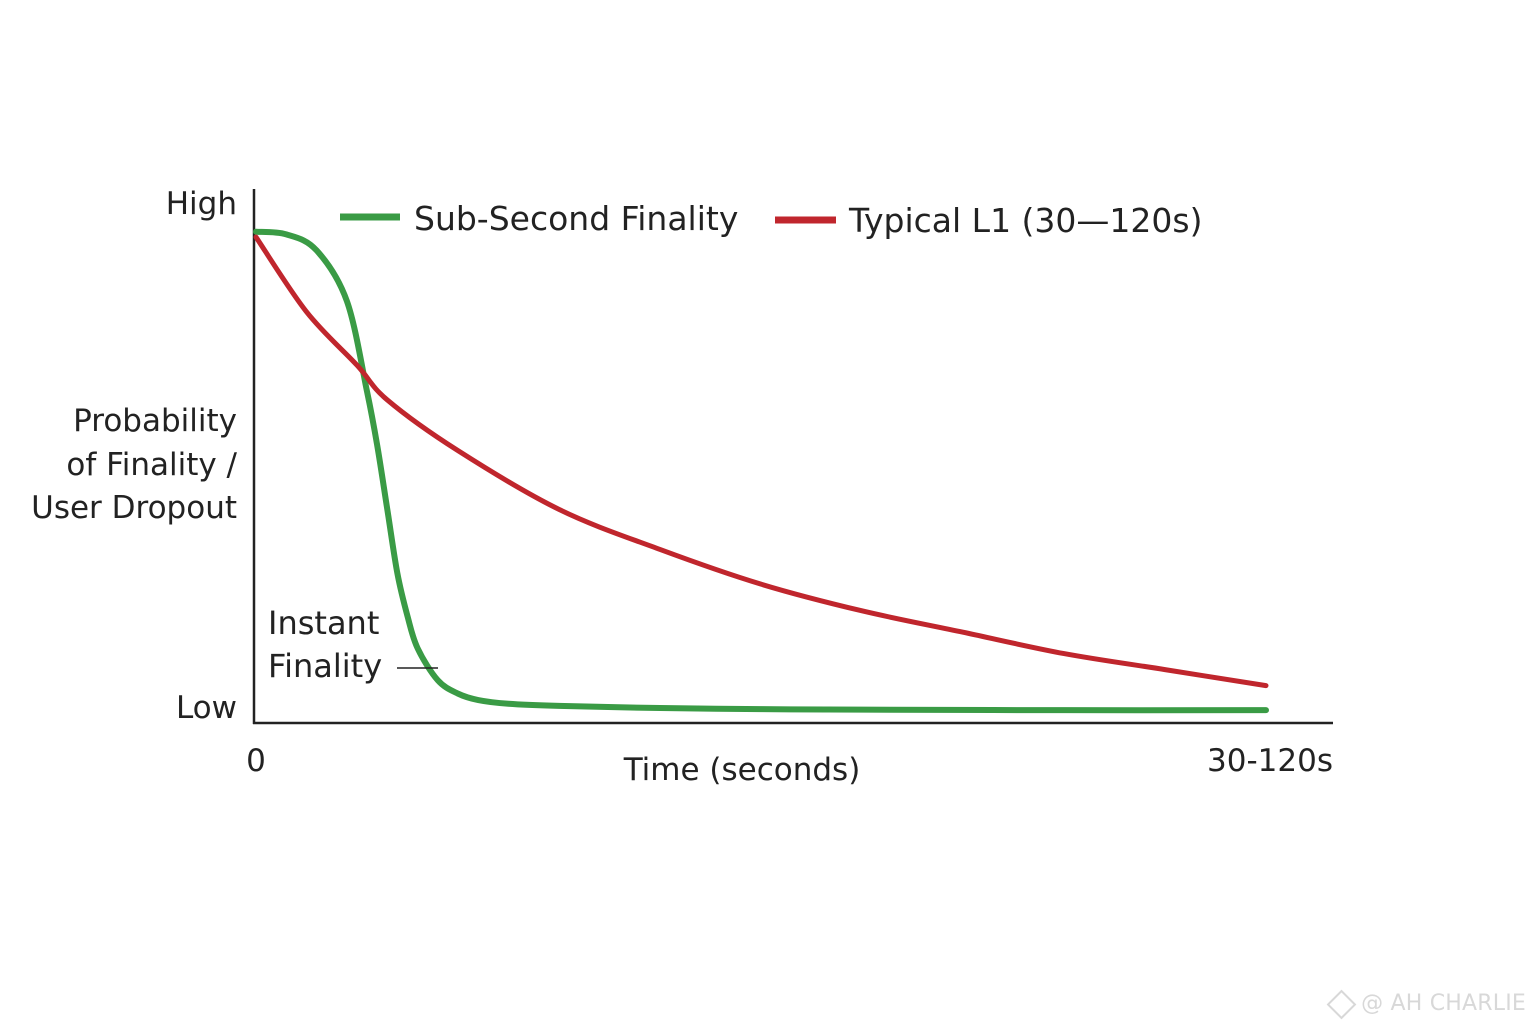 The height and width of the screenshot is (1024, 1536). Describe the element at coordinates (353, 644) in the screenshot. I see `instant-finality-annotation: Instant Finality` at that location.